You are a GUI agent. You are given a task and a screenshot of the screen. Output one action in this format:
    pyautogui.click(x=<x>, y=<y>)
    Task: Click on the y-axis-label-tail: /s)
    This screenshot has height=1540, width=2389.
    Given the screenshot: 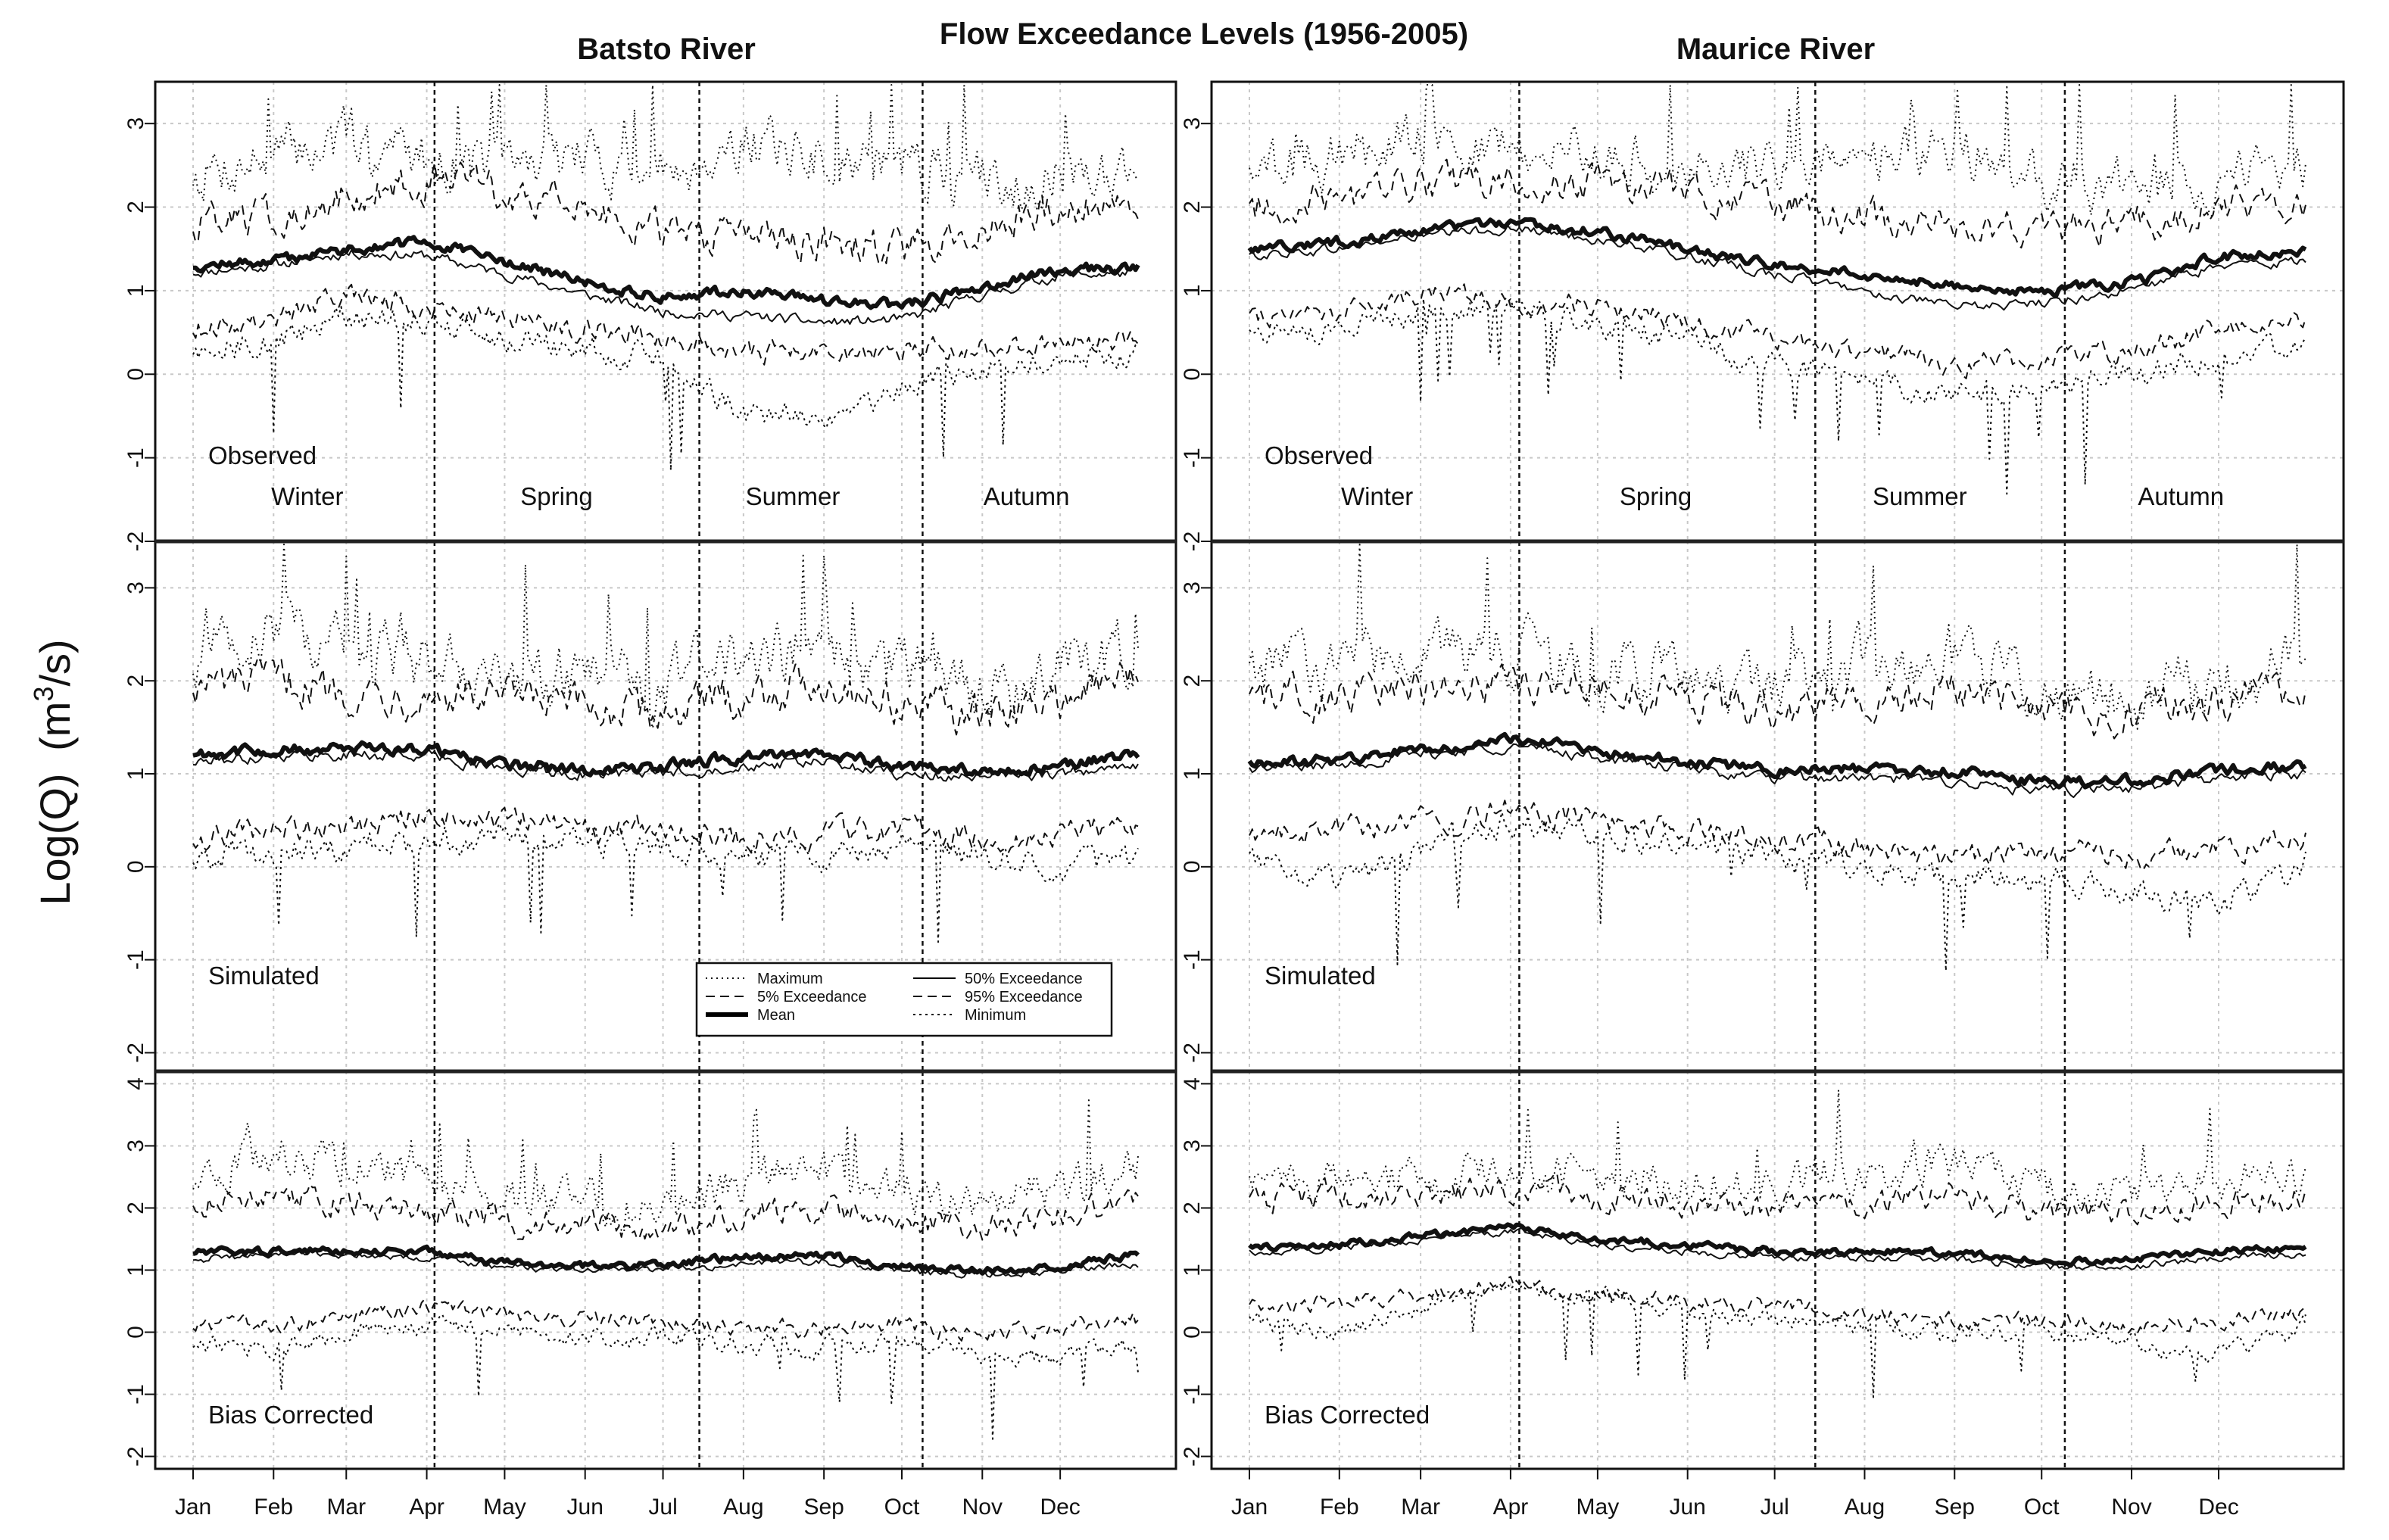 What is the action you would take?
    pyautogui.click(x=55, y=662)
    